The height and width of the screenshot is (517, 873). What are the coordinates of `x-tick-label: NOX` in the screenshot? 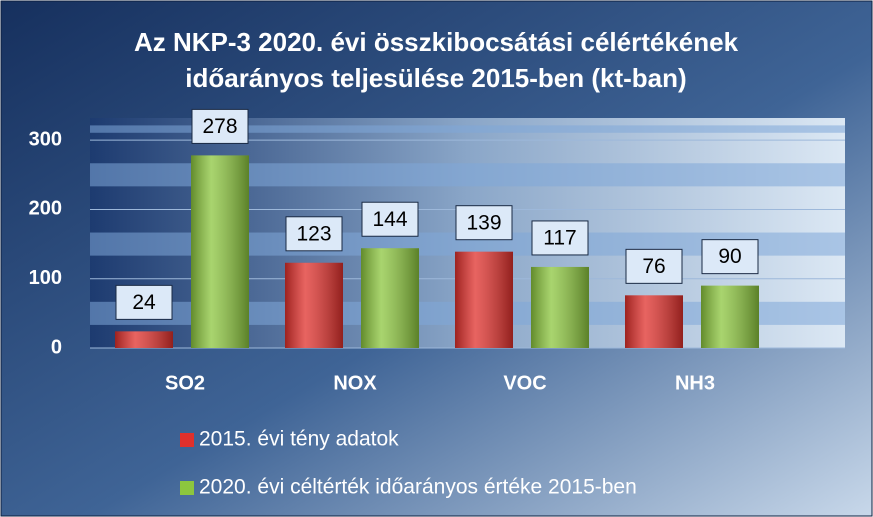 It's located at (355, 383).